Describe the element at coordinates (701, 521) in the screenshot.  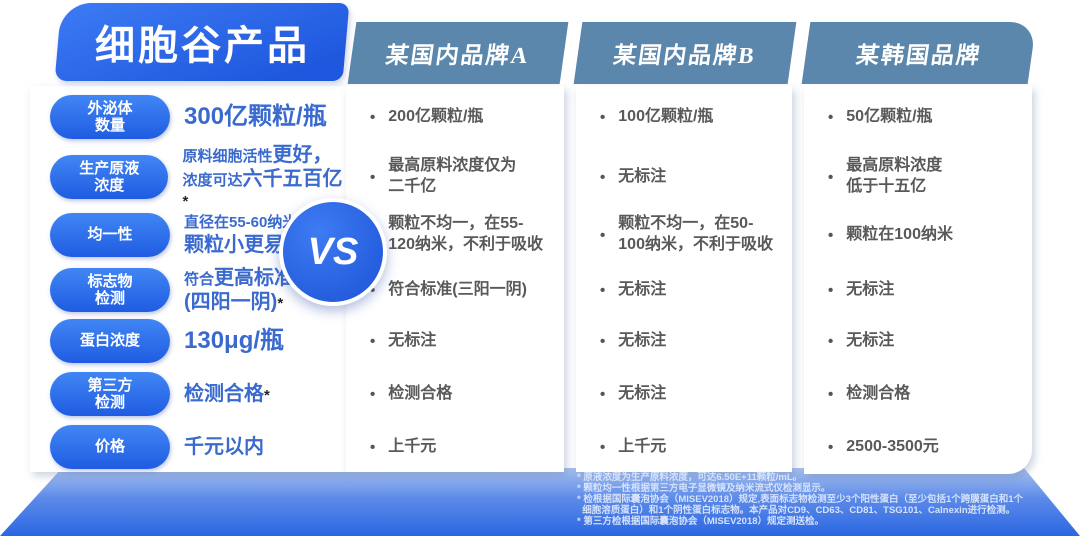
I see `footnote-line: * 第三方检根据国际囊泡协会（MISEV2018）规定测送检。` at that location.